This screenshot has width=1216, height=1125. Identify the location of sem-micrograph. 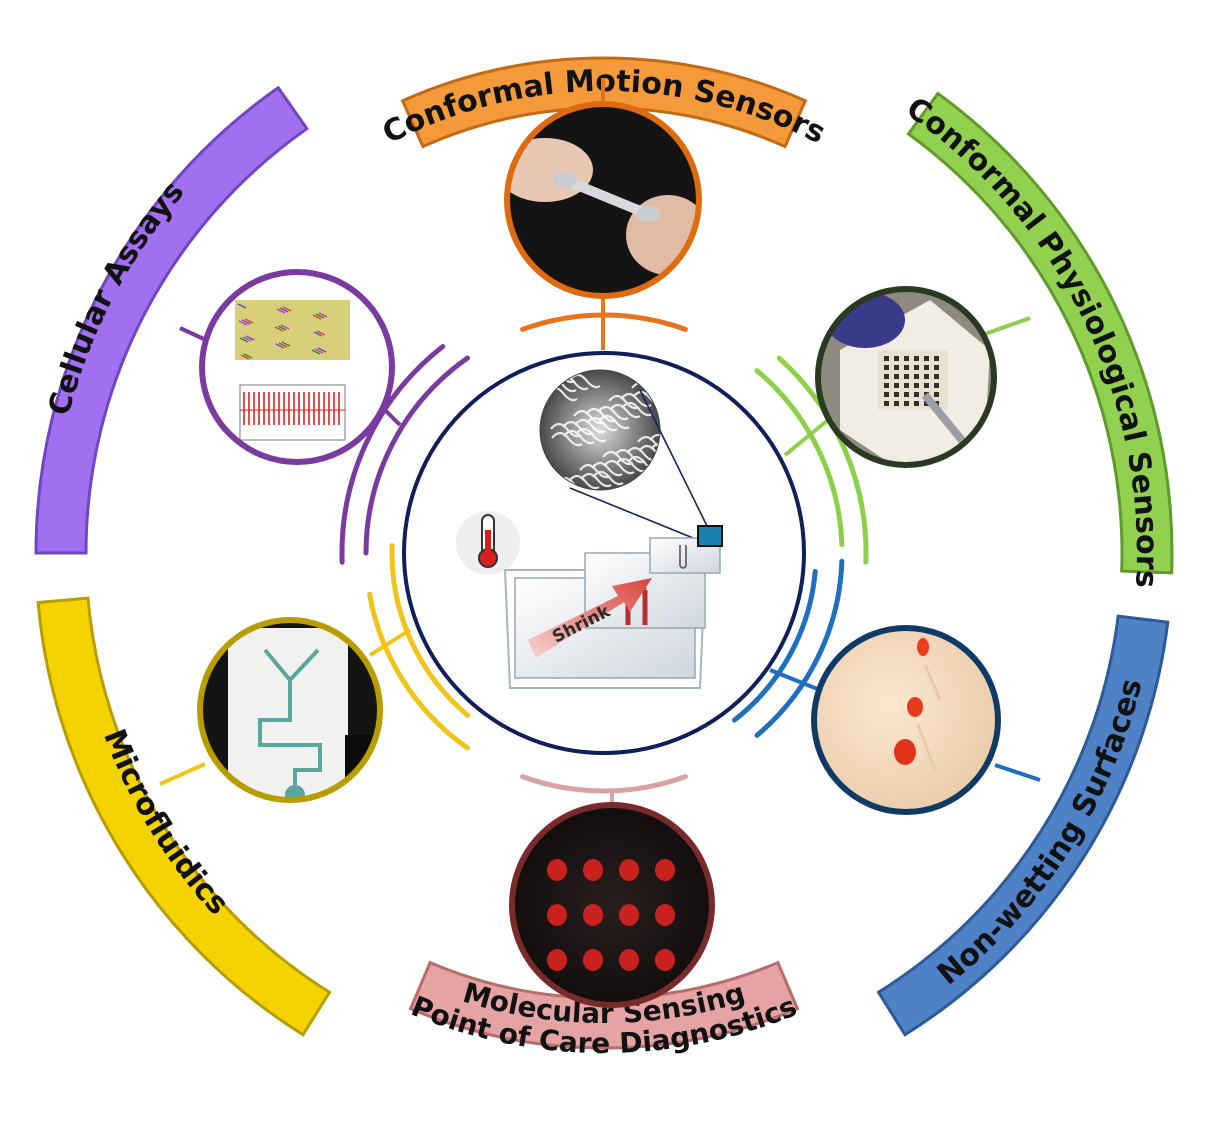
(625, 455).